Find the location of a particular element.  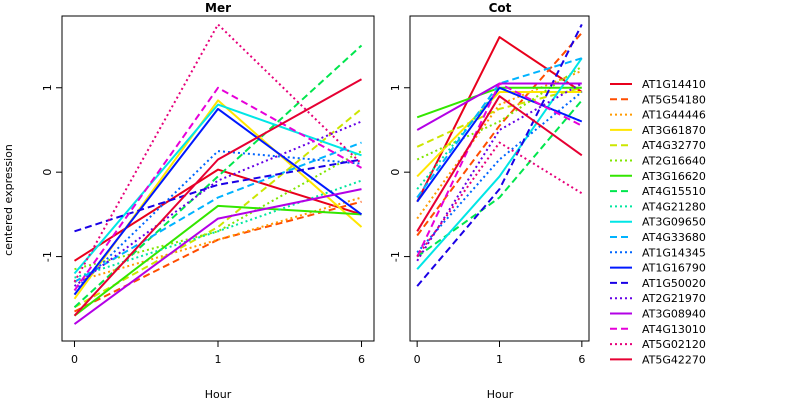

y-axis-label: centered expression is located at coordinates (8, 200).